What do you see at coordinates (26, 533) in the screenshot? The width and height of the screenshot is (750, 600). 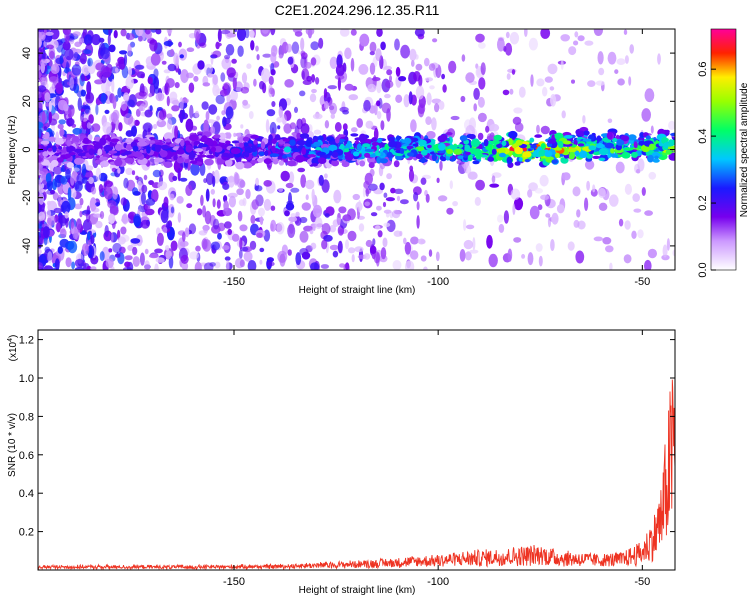 I see `snr-y-tick-label: 0.2` at bounding box center [26, 533].